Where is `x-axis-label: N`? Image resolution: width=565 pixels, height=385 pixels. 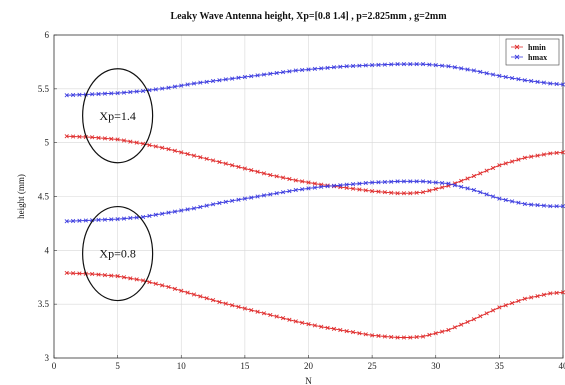 x-axis-label: N is located at coordinates (308, 380).